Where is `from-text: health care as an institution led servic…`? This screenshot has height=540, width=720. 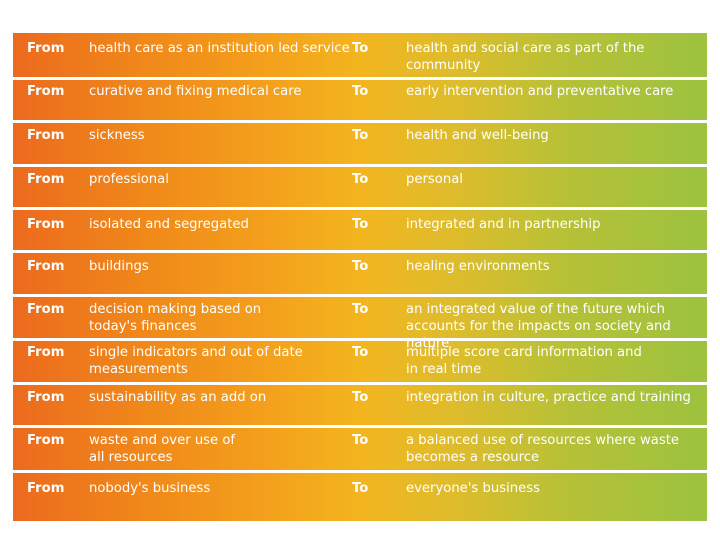
from-text: health care as an institution led servic… is located at coordinates (219, 48).